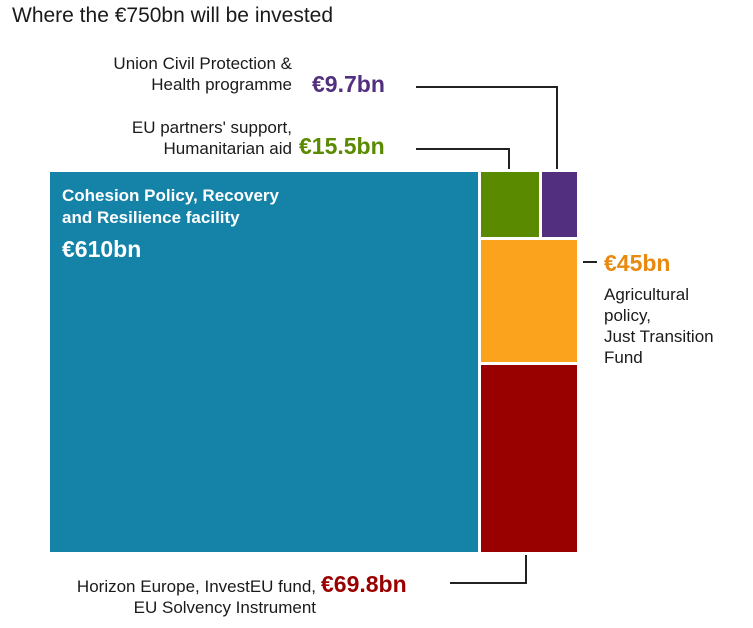 Image resolution: width=753 pixels, height=628 pixels. Describe the element at coordinates (221, 84) in the screenshot. I see `civil-label-line-2: Health programme` at that location.